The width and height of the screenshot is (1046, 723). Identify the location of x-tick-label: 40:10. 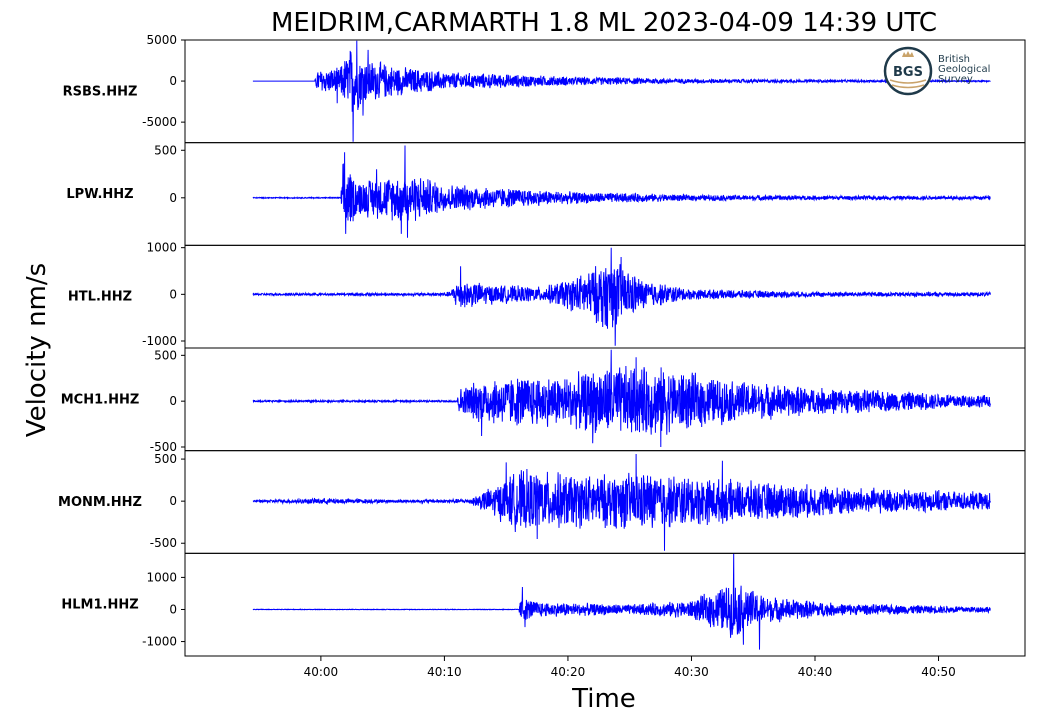
(444, 672).